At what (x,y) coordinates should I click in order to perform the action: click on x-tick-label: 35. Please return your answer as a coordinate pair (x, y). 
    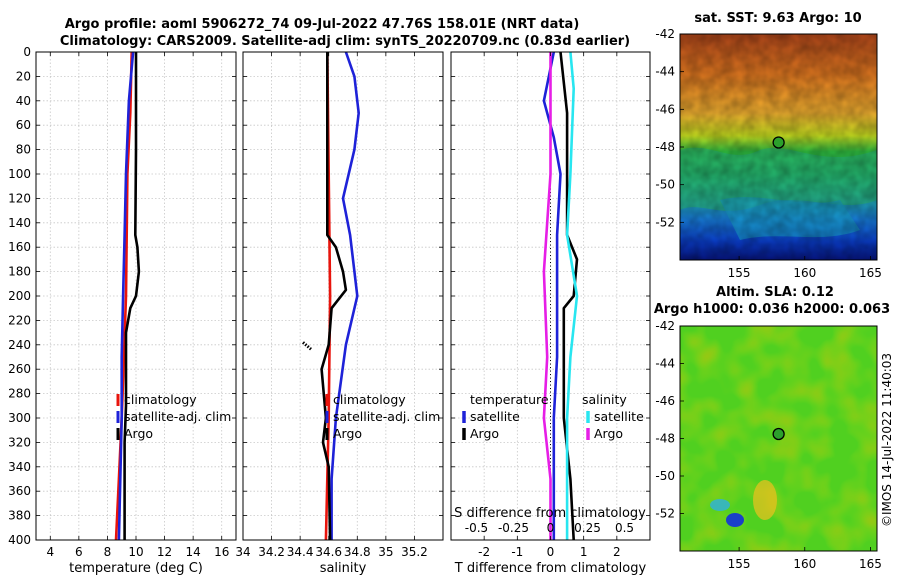
    Looking at the image, I should click on (385, 552).